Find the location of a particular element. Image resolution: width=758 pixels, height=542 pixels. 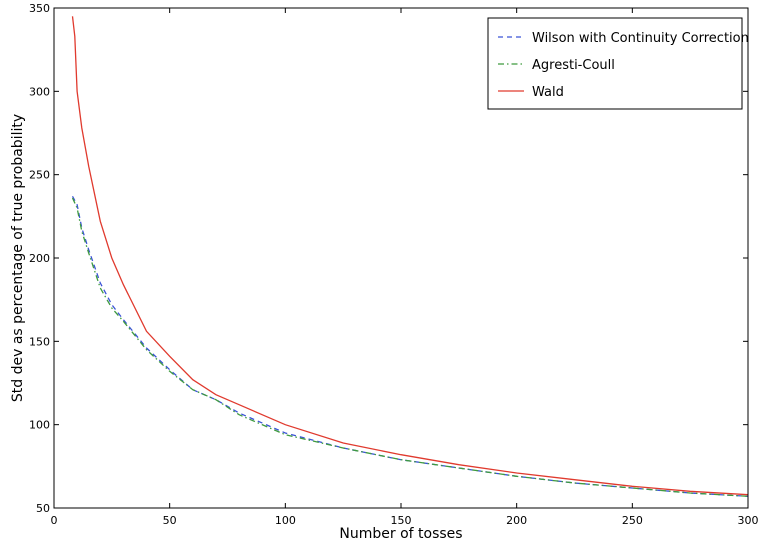

y-tick-label: 50 is located at coordinates (43, 508).